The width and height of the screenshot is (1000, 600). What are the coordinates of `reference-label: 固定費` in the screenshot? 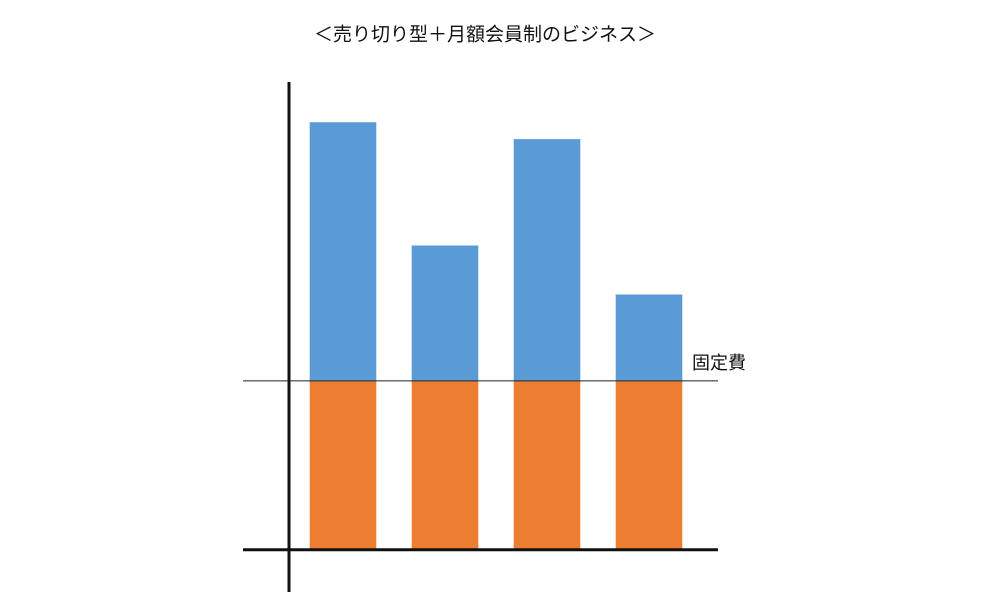 It's located at (719, 363).